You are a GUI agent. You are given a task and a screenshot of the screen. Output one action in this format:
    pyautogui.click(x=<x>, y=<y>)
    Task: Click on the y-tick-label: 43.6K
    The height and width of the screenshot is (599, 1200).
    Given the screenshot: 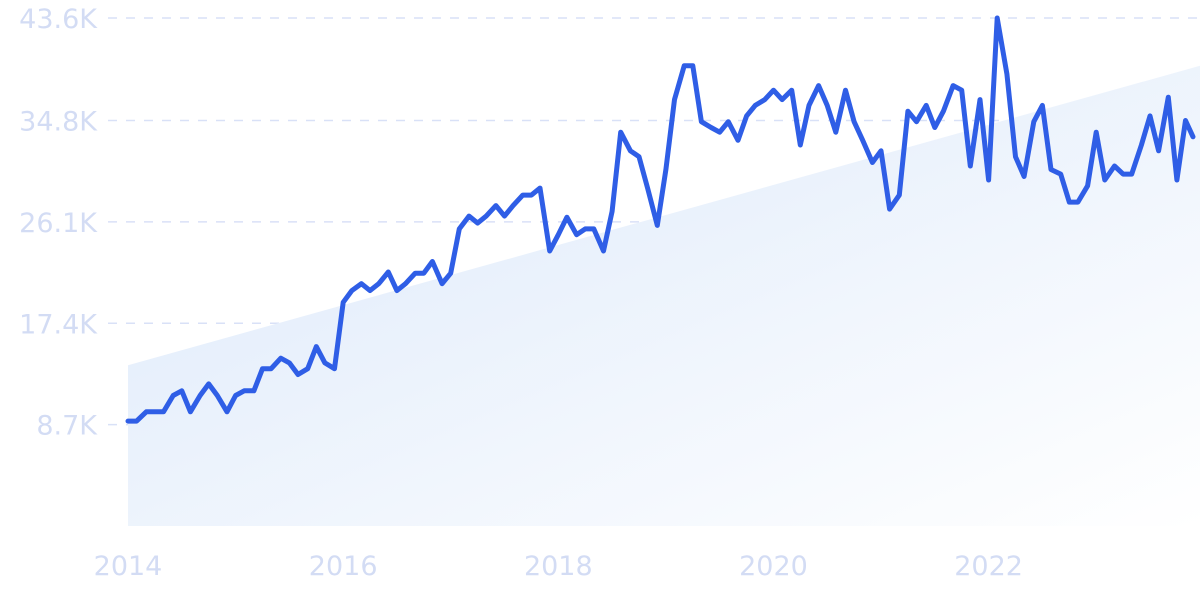 What is the action you would take?
    pyautogui.click(x=58, y=19)
    